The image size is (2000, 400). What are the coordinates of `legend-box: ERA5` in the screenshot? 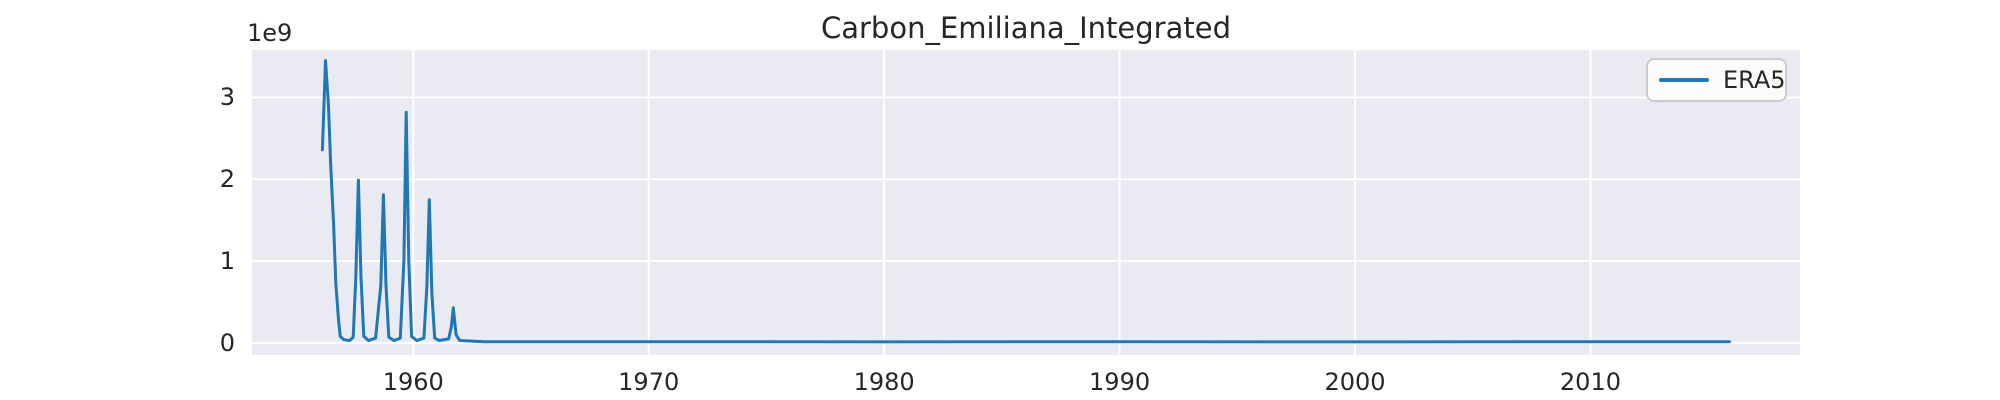 It's located at (1716, 80).